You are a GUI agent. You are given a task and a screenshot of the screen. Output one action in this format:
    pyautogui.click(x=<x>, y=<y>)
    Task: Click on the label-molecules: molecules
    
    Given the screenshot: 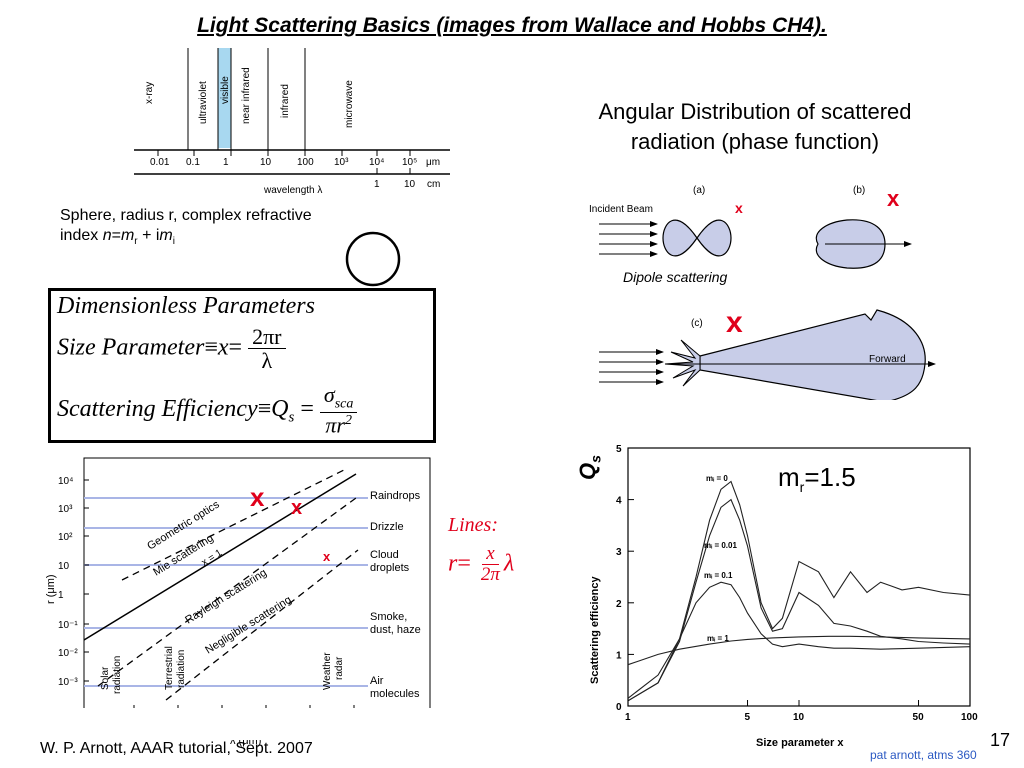 What is the action you would take?
    pyautogui.click(x=395, y=694)
    